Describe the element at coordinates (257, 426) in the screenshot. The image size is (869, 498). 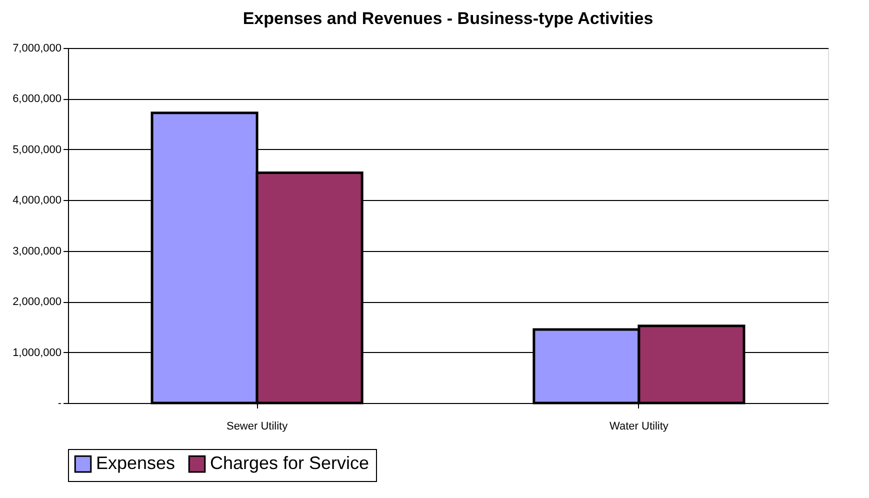
I see `x-tick-label: Sewer Utility` at that location.